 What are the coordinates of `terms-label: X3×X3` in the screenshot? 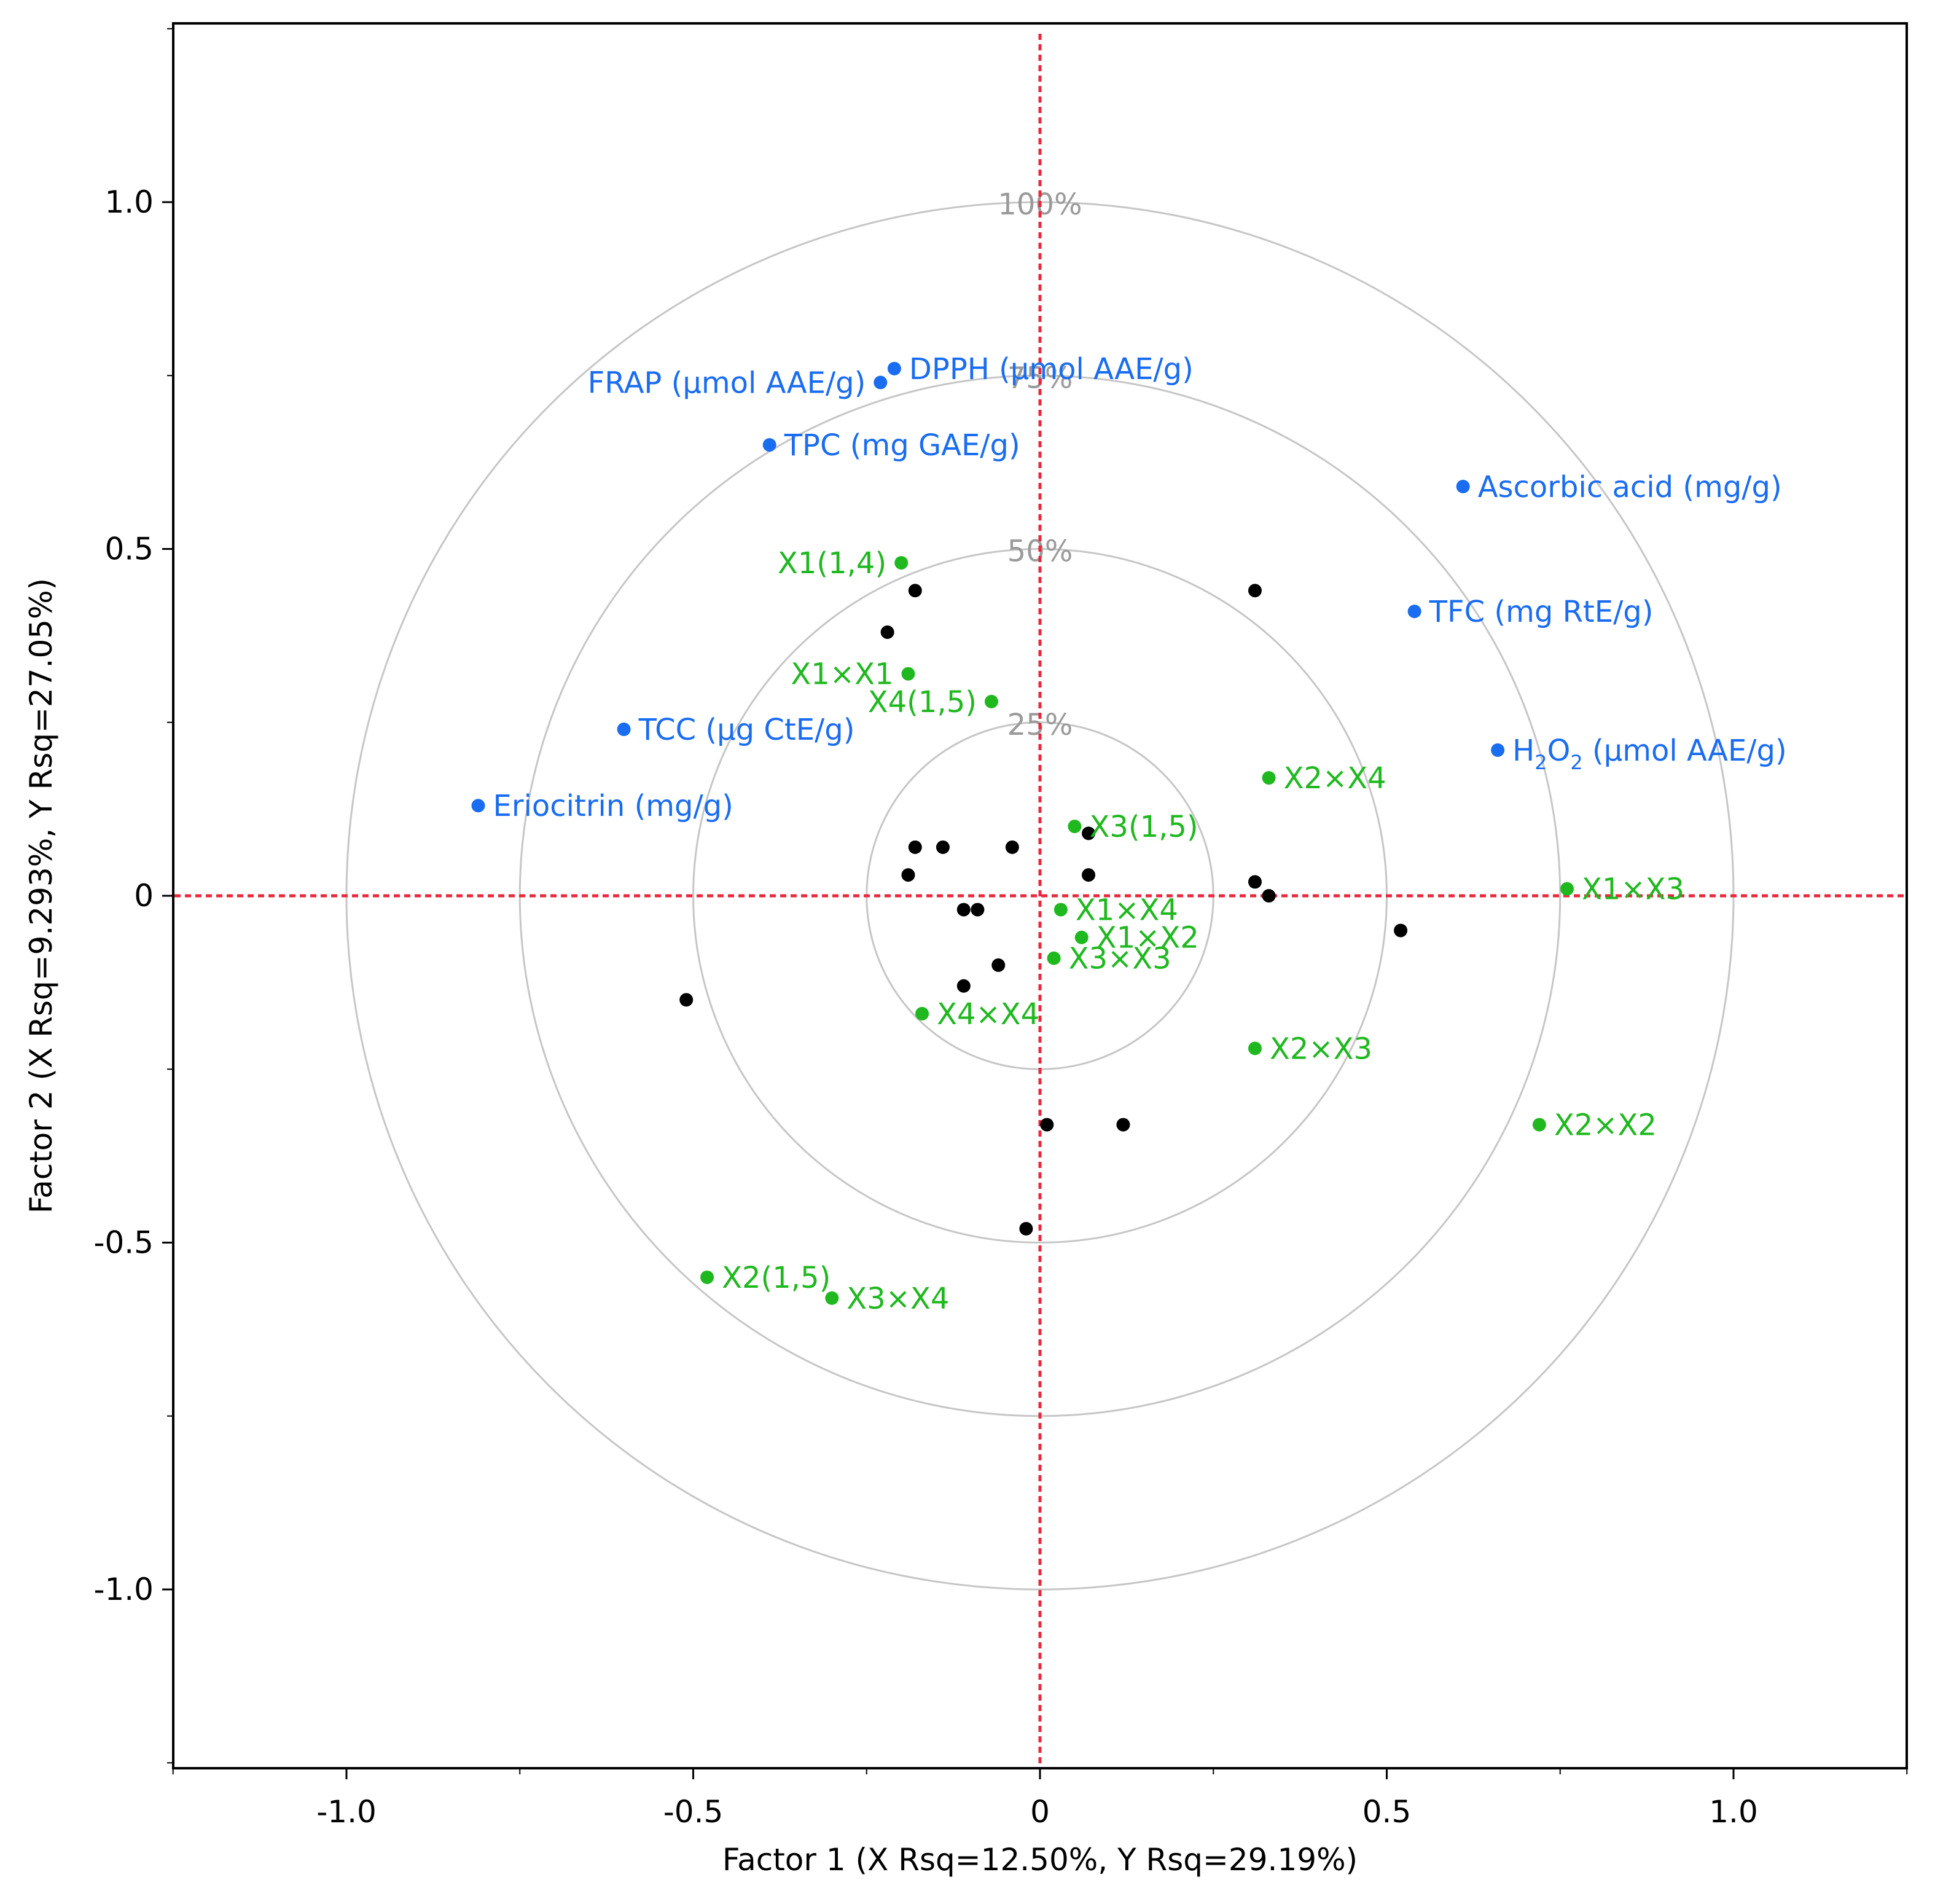 It's located at (1120, 959).